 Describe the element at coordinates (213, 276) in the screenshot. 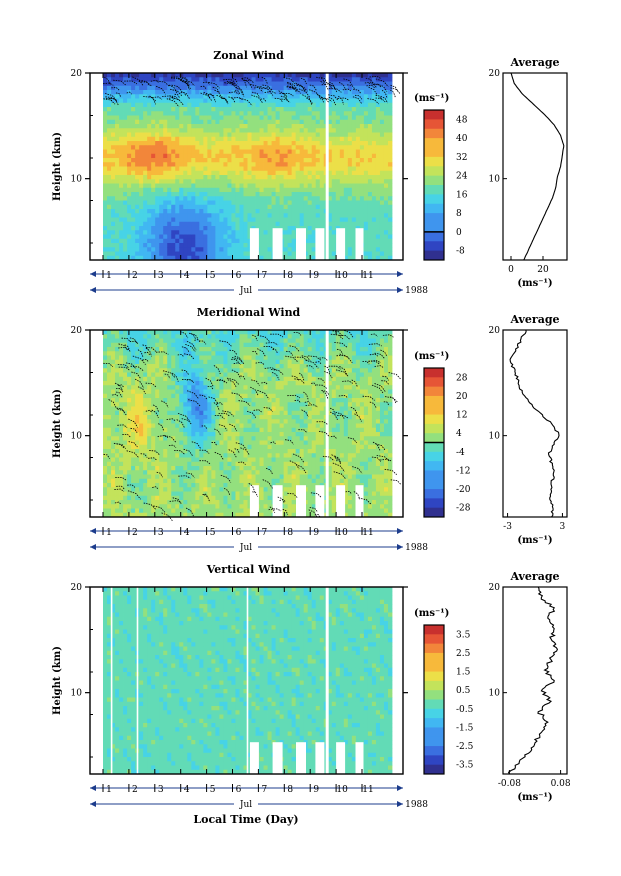

I see `day-label: 5` at that location.